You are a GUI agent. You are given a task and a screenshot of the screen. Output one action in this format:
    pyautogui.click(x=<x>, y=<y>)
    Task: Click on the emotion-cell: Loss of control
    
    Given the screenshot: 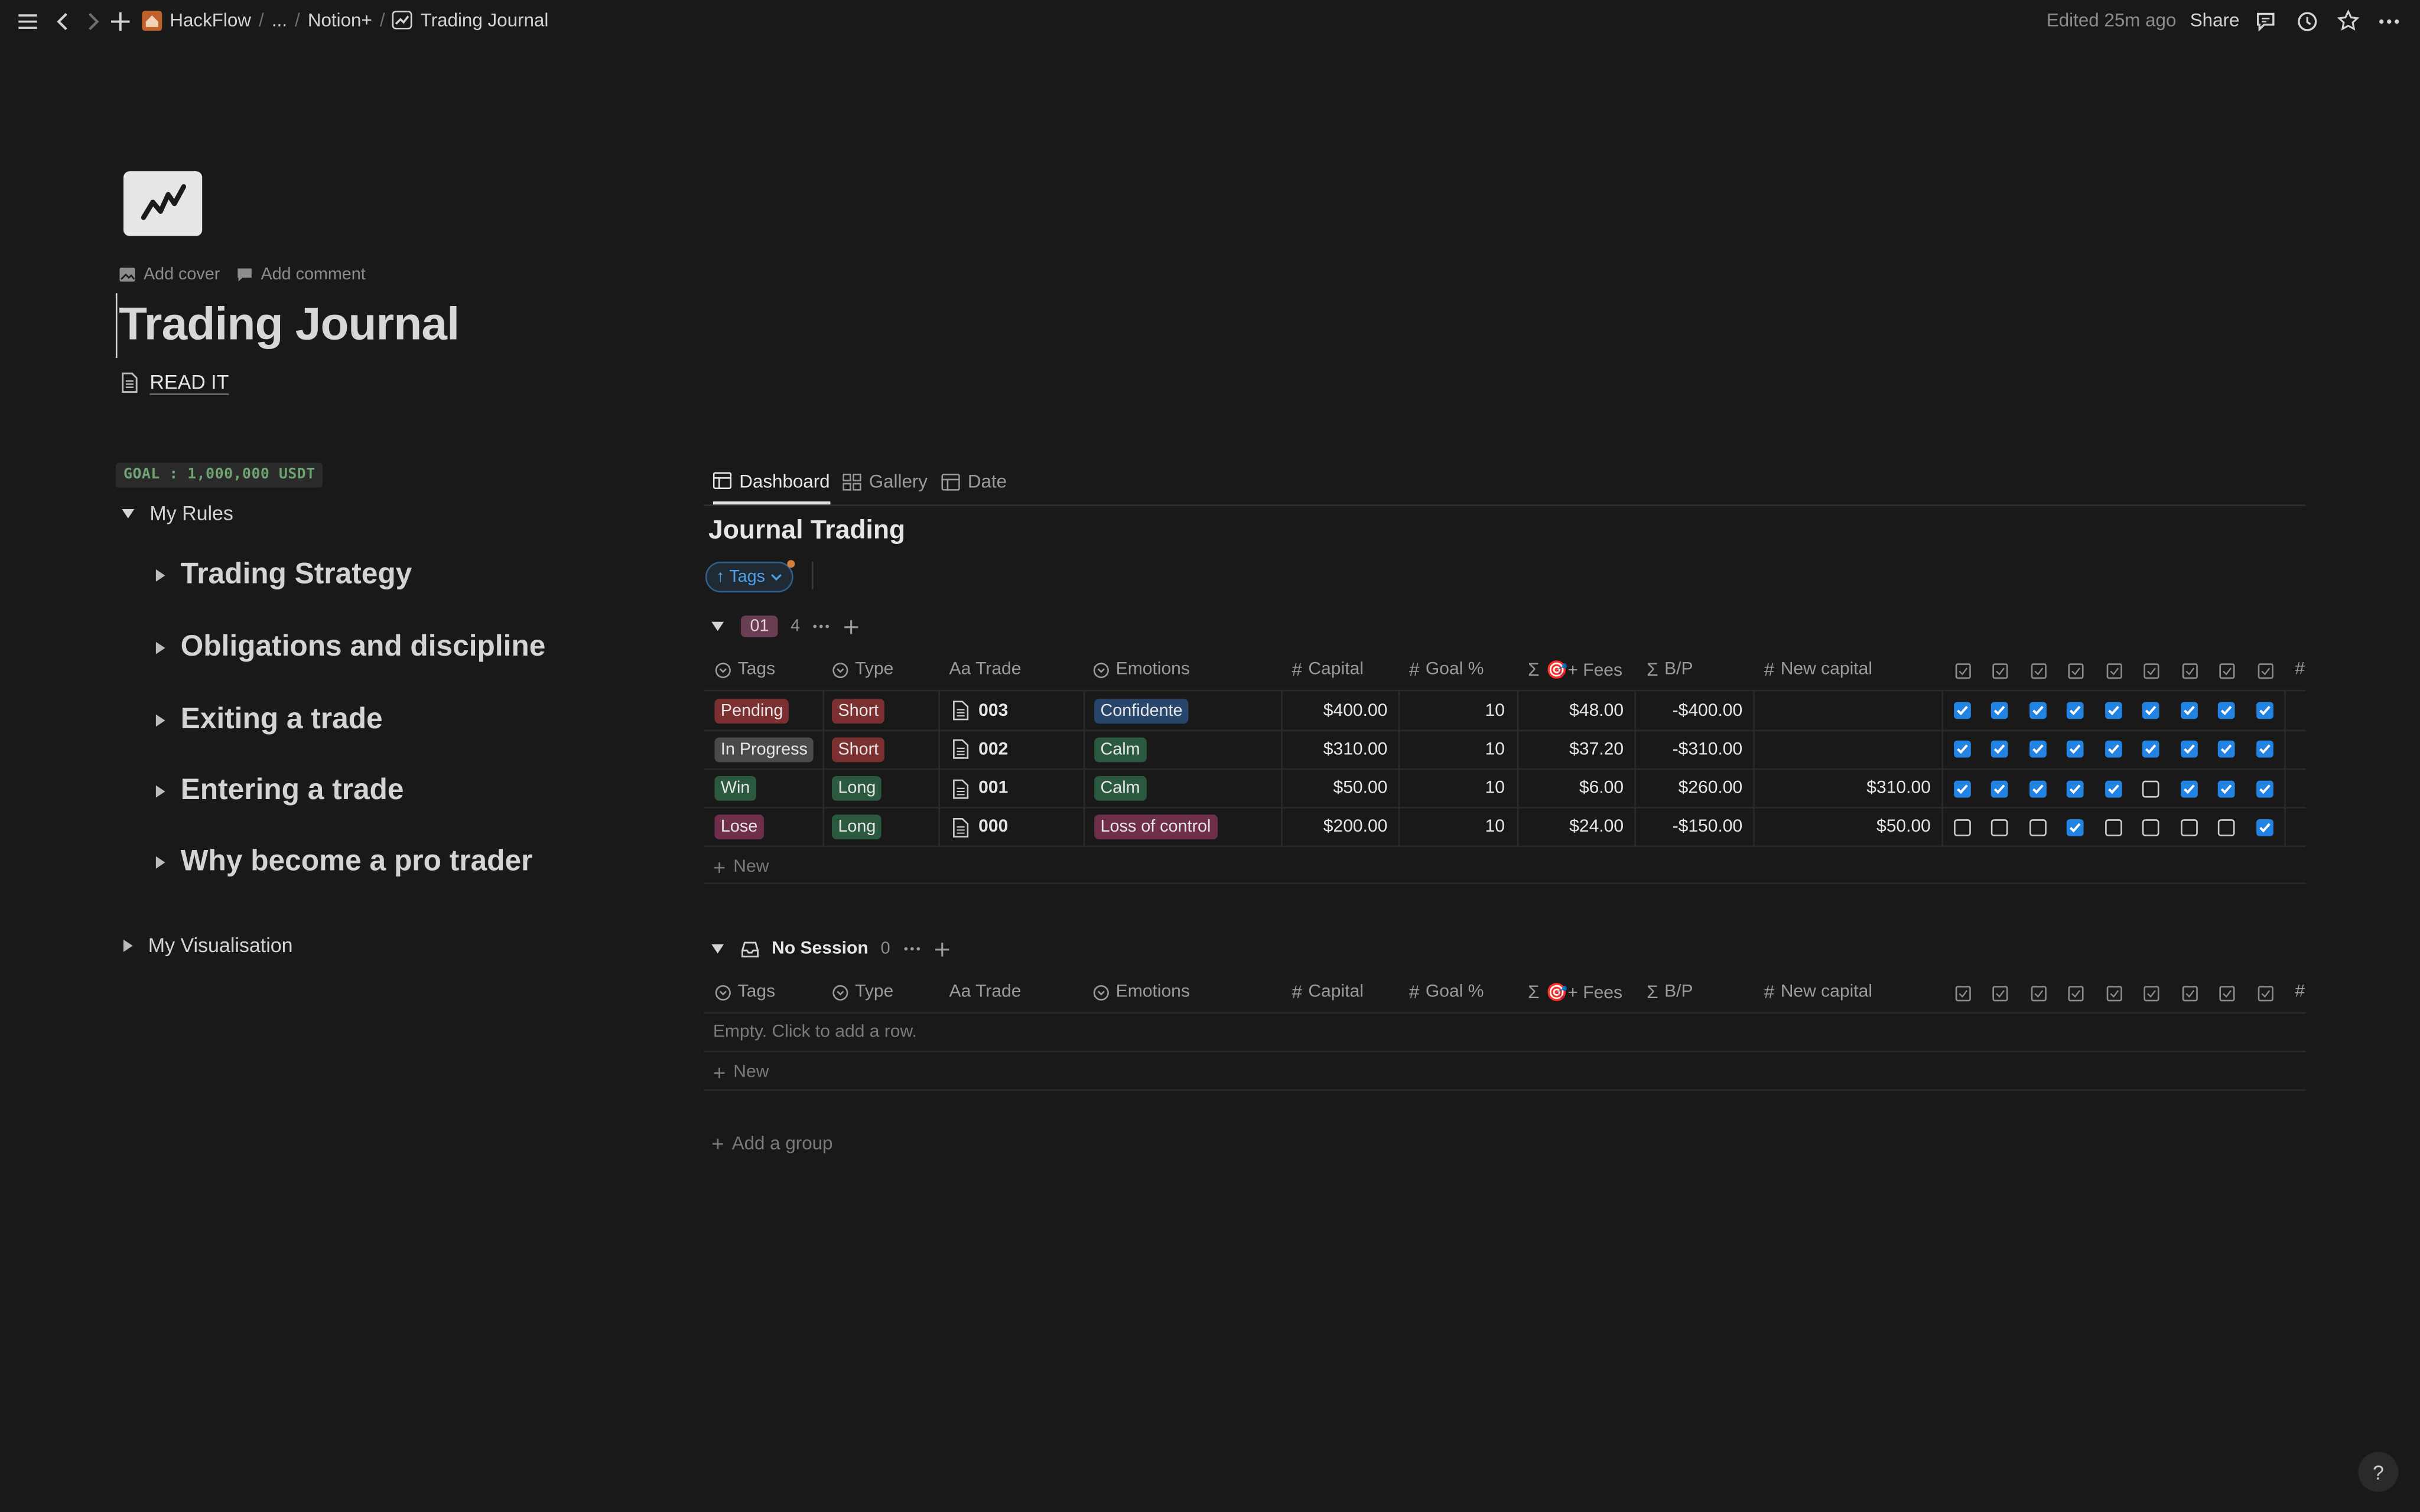 What is the action you would take?
    pyautogui.click(x=1155, y=828)
    